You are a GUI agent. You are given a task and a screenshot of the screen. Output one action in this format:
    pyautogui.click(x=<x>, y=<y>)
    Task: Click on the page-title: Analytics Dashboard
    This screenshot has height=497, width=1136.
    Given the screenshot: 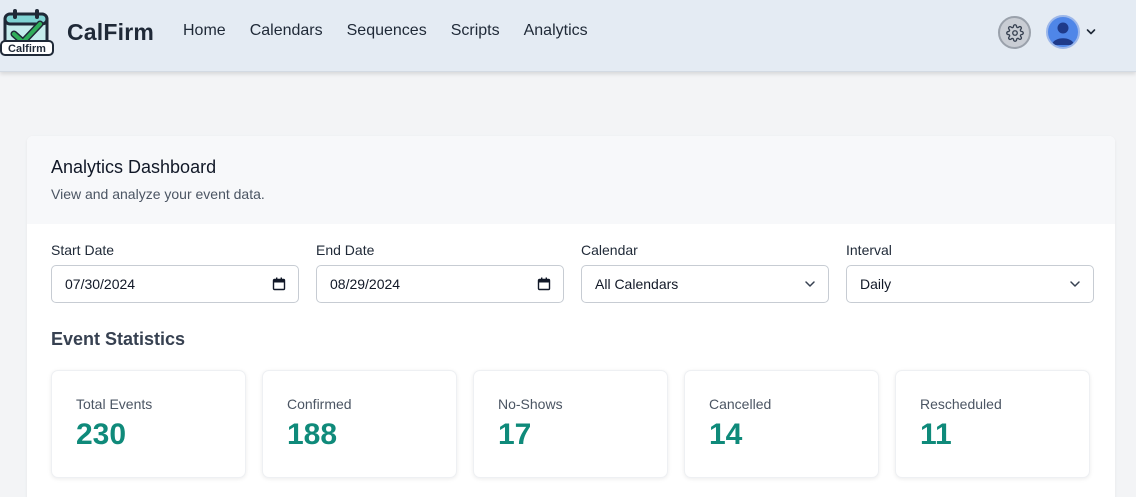 What is the action you would take?
    pyautogui.click(x=134, y=167)
    